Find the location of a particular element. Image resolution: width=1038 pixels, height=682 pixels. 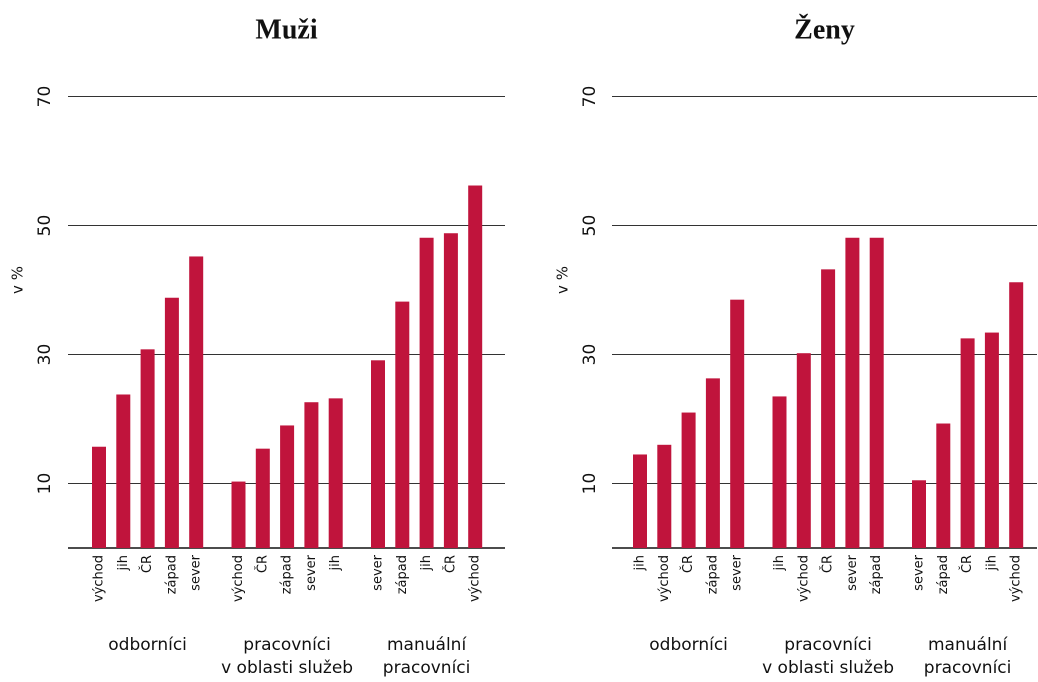

chart-title: Muži is located at coordinates (286, 29).